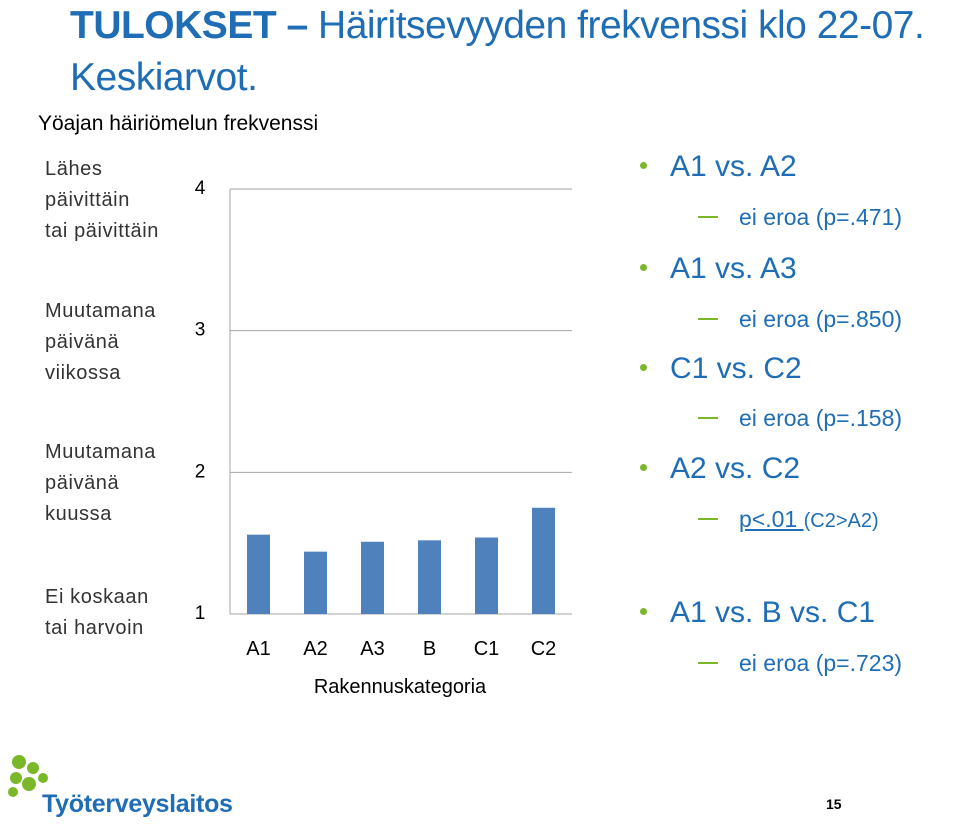  Describe the element at coordinates (189, 25) in the screenshot. I see `slide-title-bold: TULOKSET –` at that location.